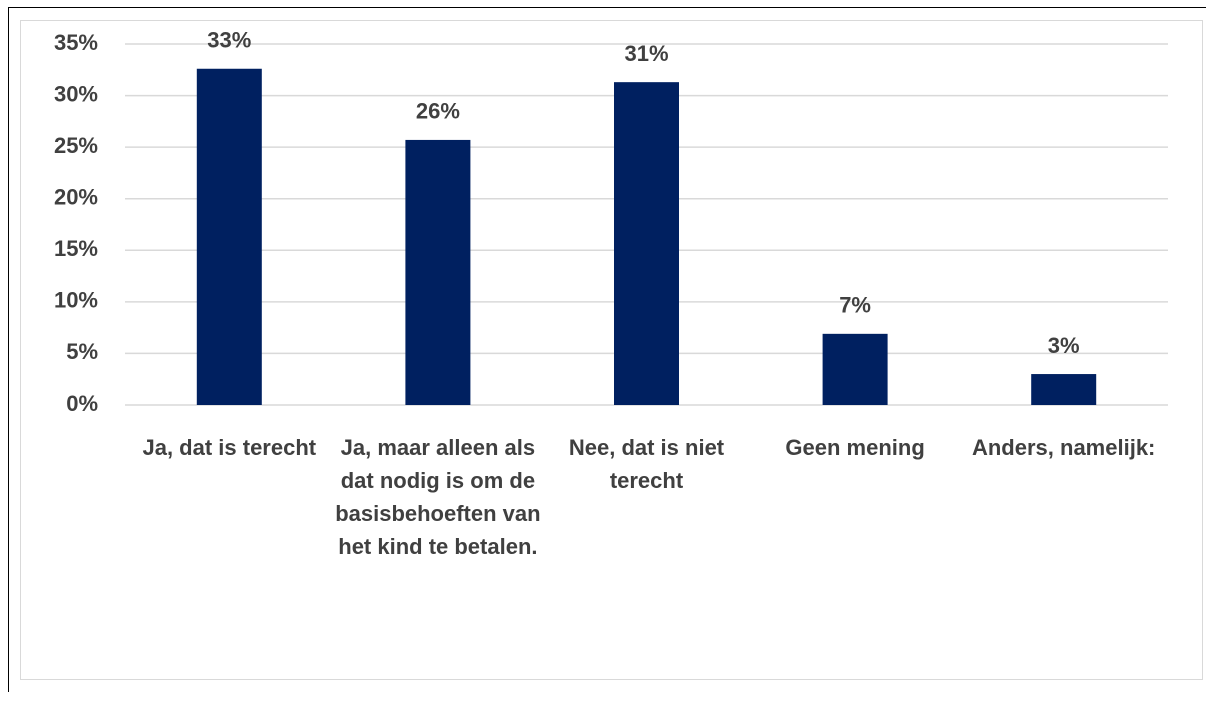 The height and width of the screenshot is (707, 1212). I want to click on x-tick-label: Geen mening, so click(855, 447).